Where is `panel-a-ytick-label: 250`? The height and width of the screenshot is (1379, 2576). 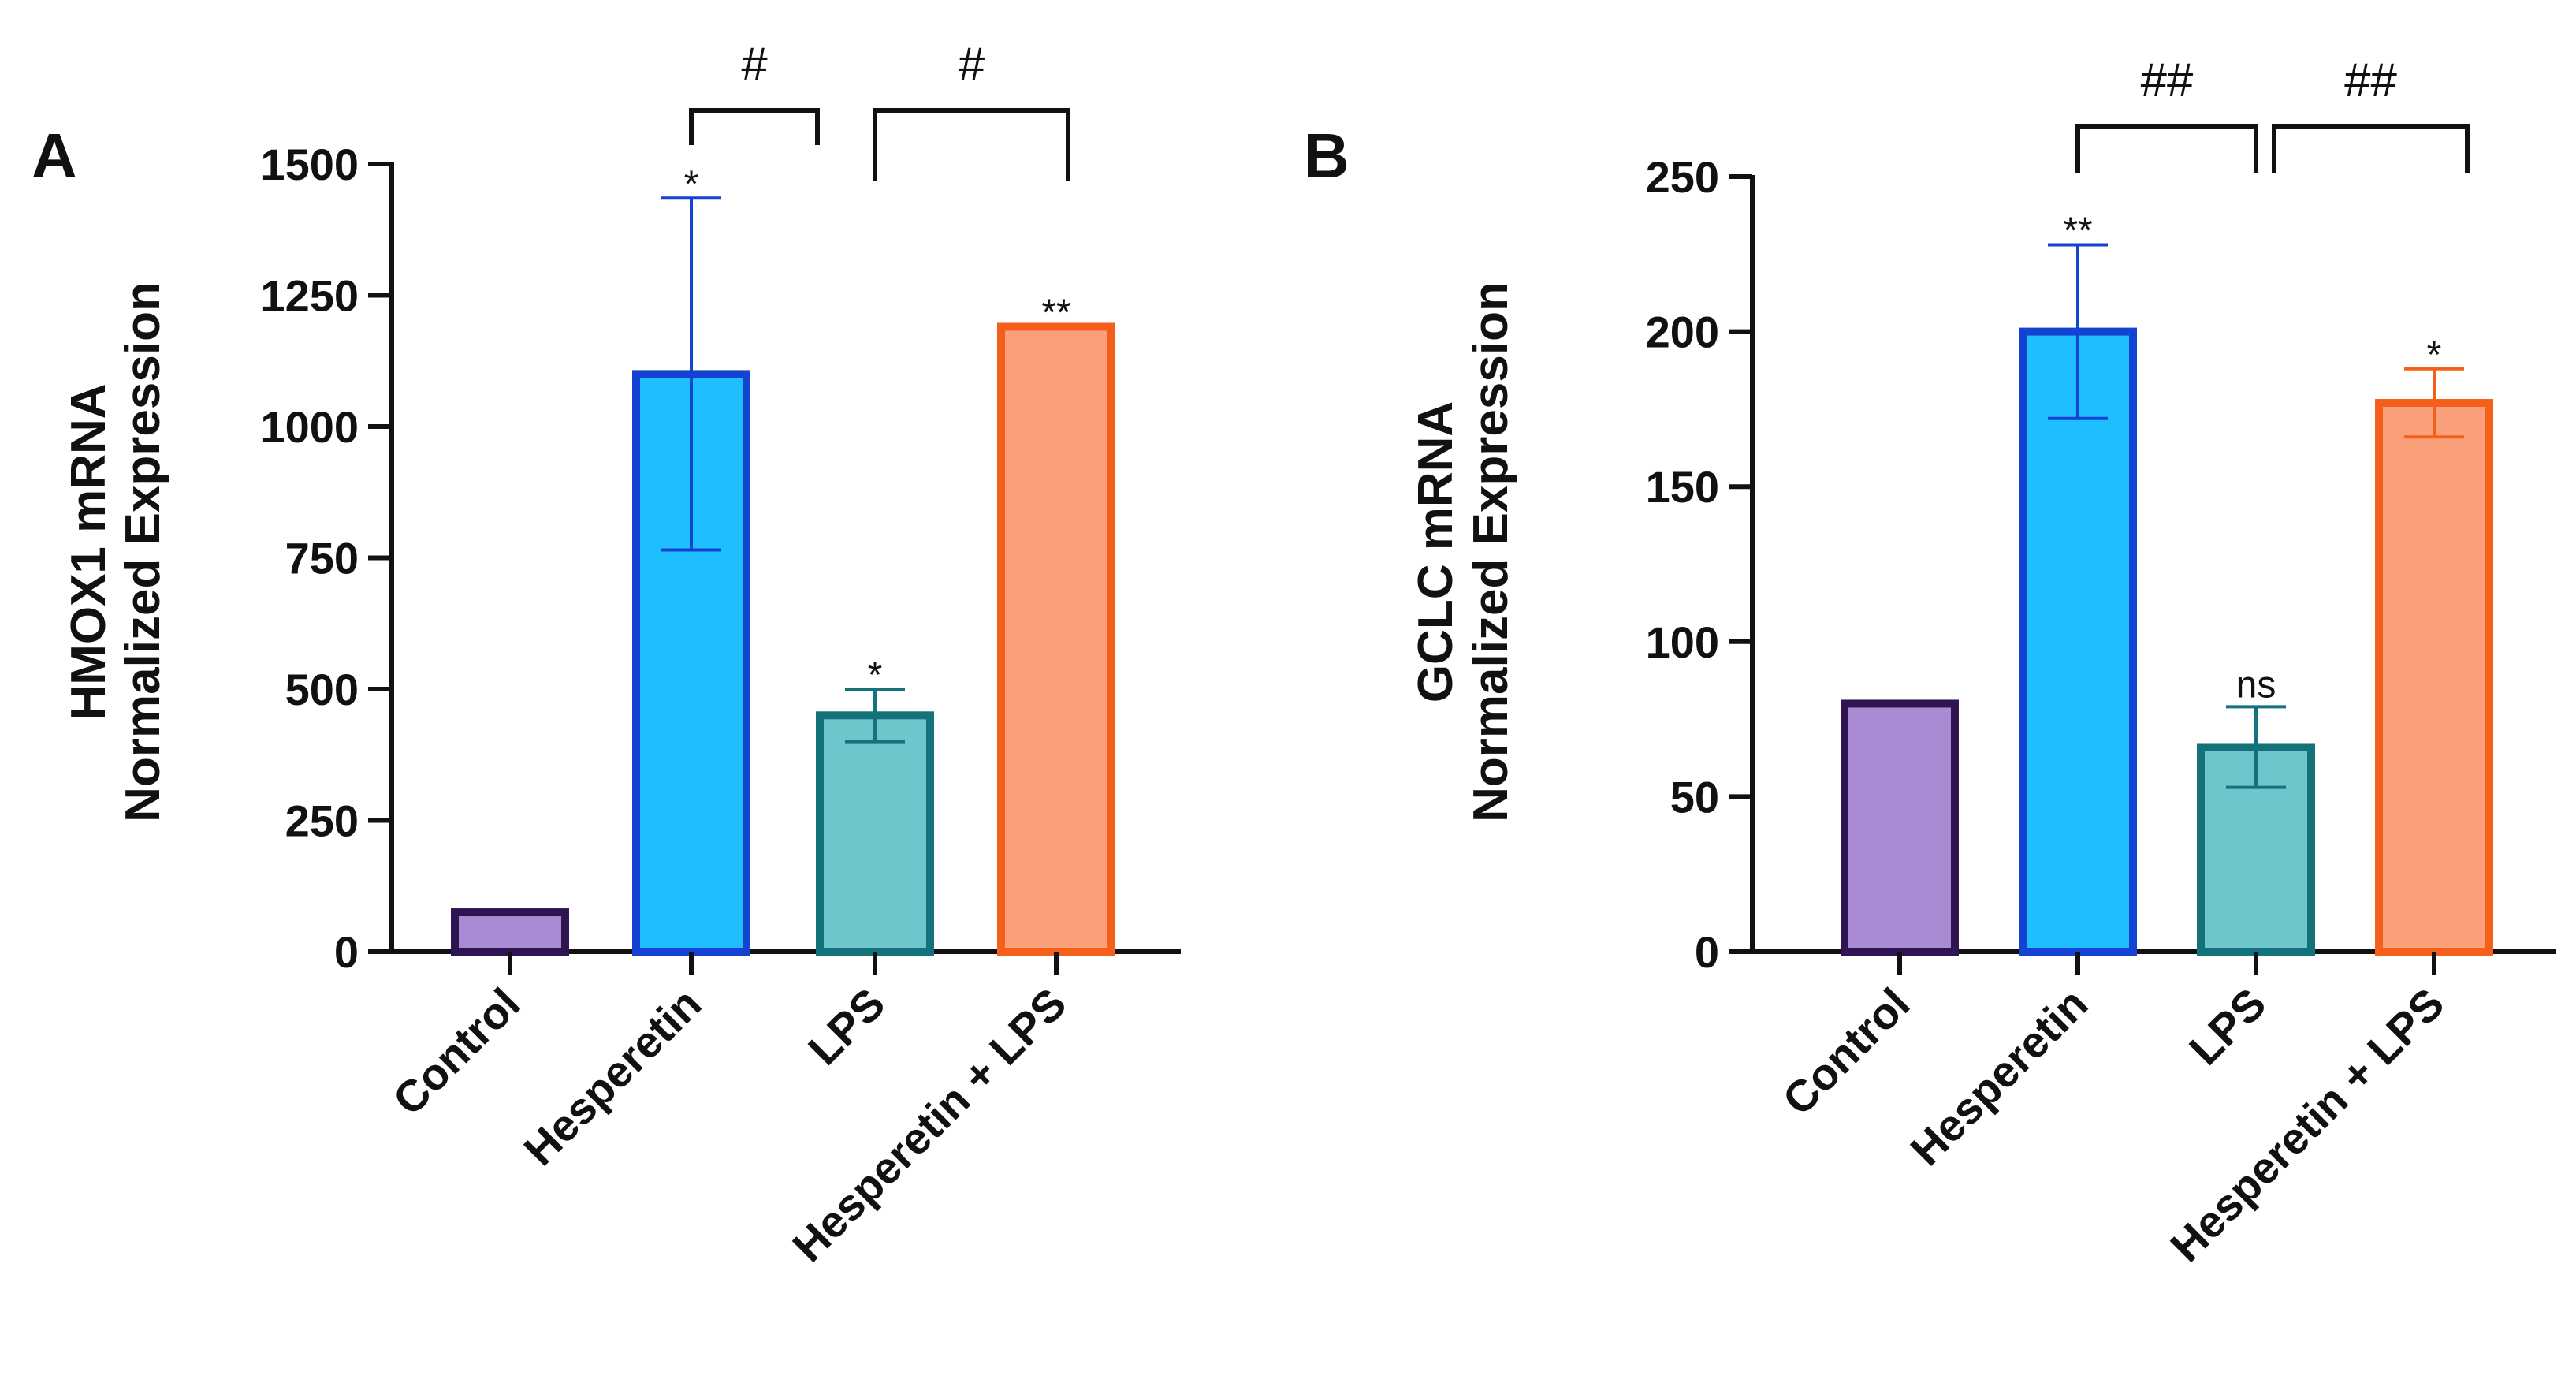
panel-a-ytick-label: 250 is located at coordinates (322, 821).